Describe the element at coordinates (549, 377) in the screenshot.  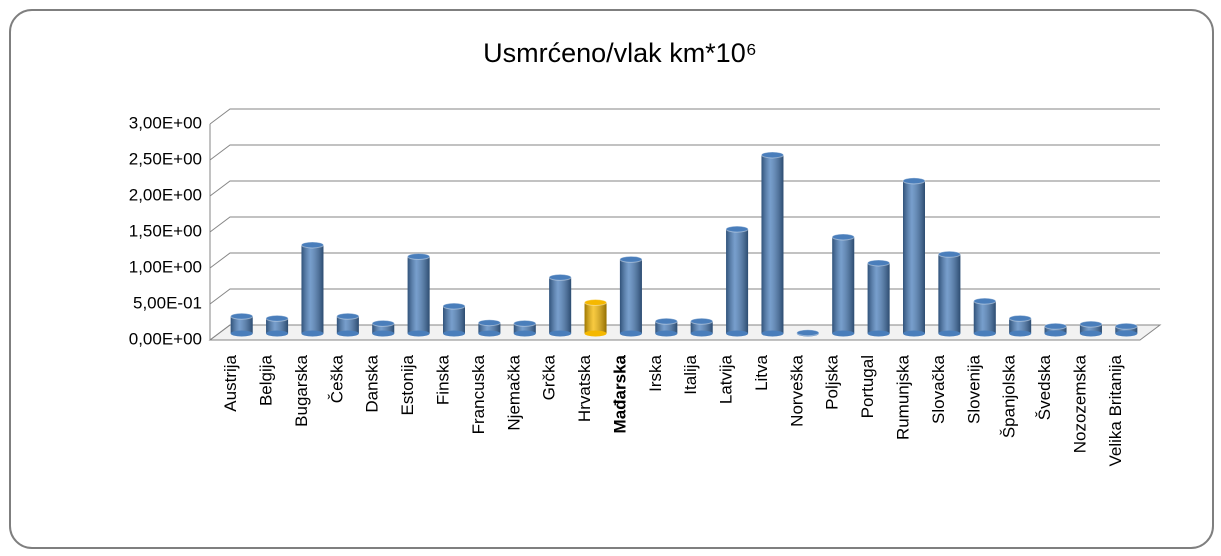
I see `x-tick-label: Grčka` at that location.